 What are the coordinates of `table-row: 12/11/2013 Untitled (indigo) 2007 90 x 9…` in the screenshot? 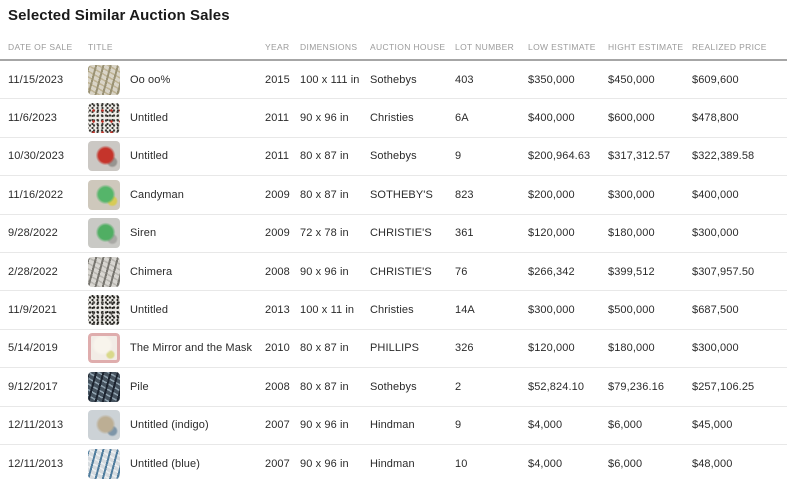 It's located at (393, 426).